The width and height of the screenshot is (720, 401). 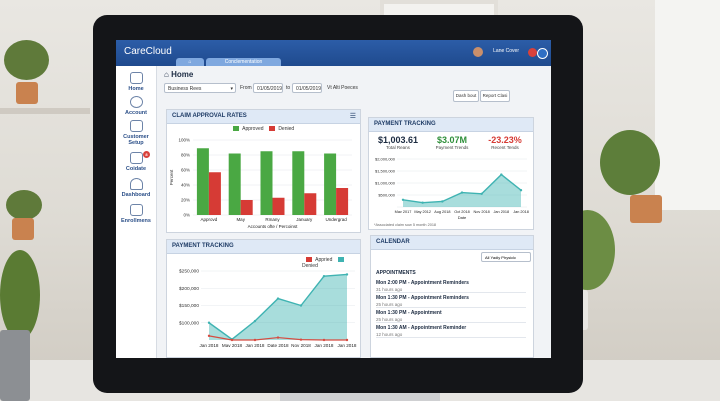 What do you see at coordinates (336, 219) in the screenshot?
I see `x-tick-label: Undergrad` at bounding box center [336, 219].